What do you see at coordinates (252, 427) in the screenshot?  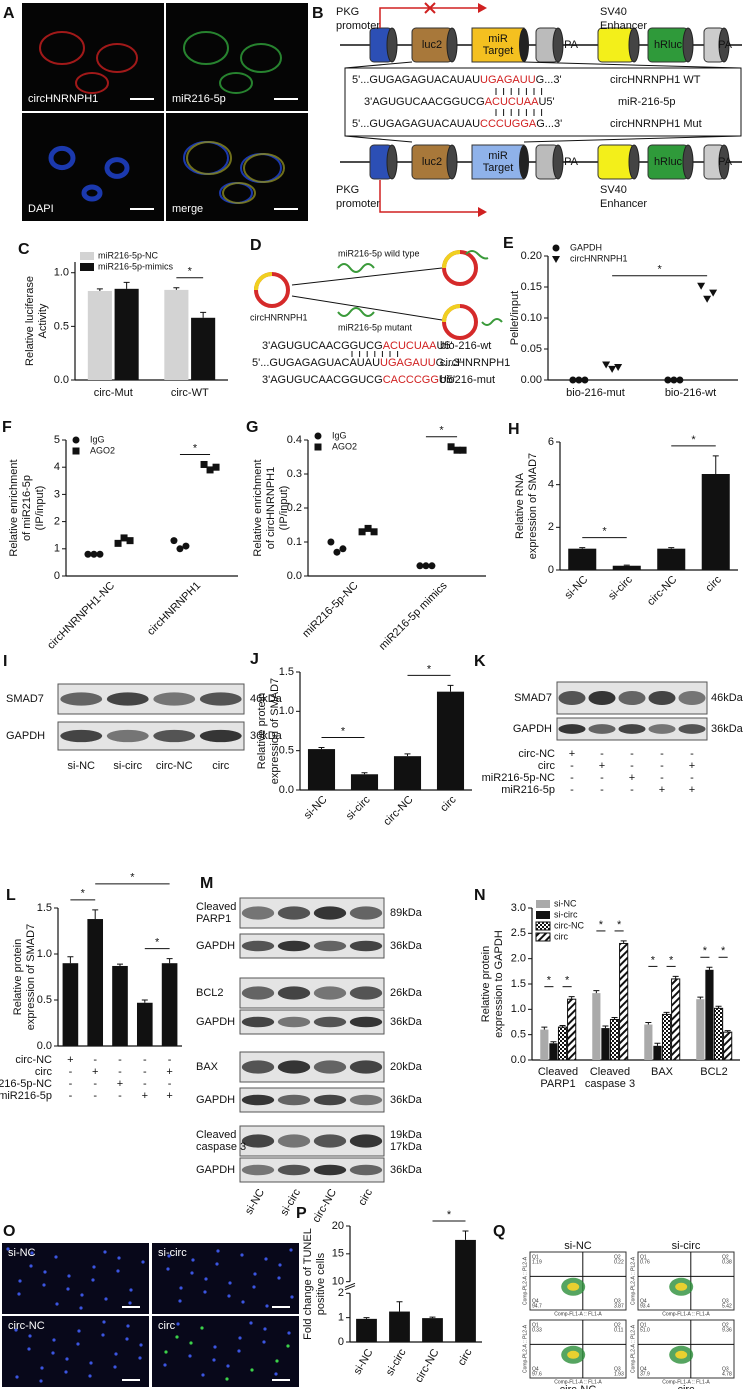 I see `panel-label: G` at bounding box center [252, 427].